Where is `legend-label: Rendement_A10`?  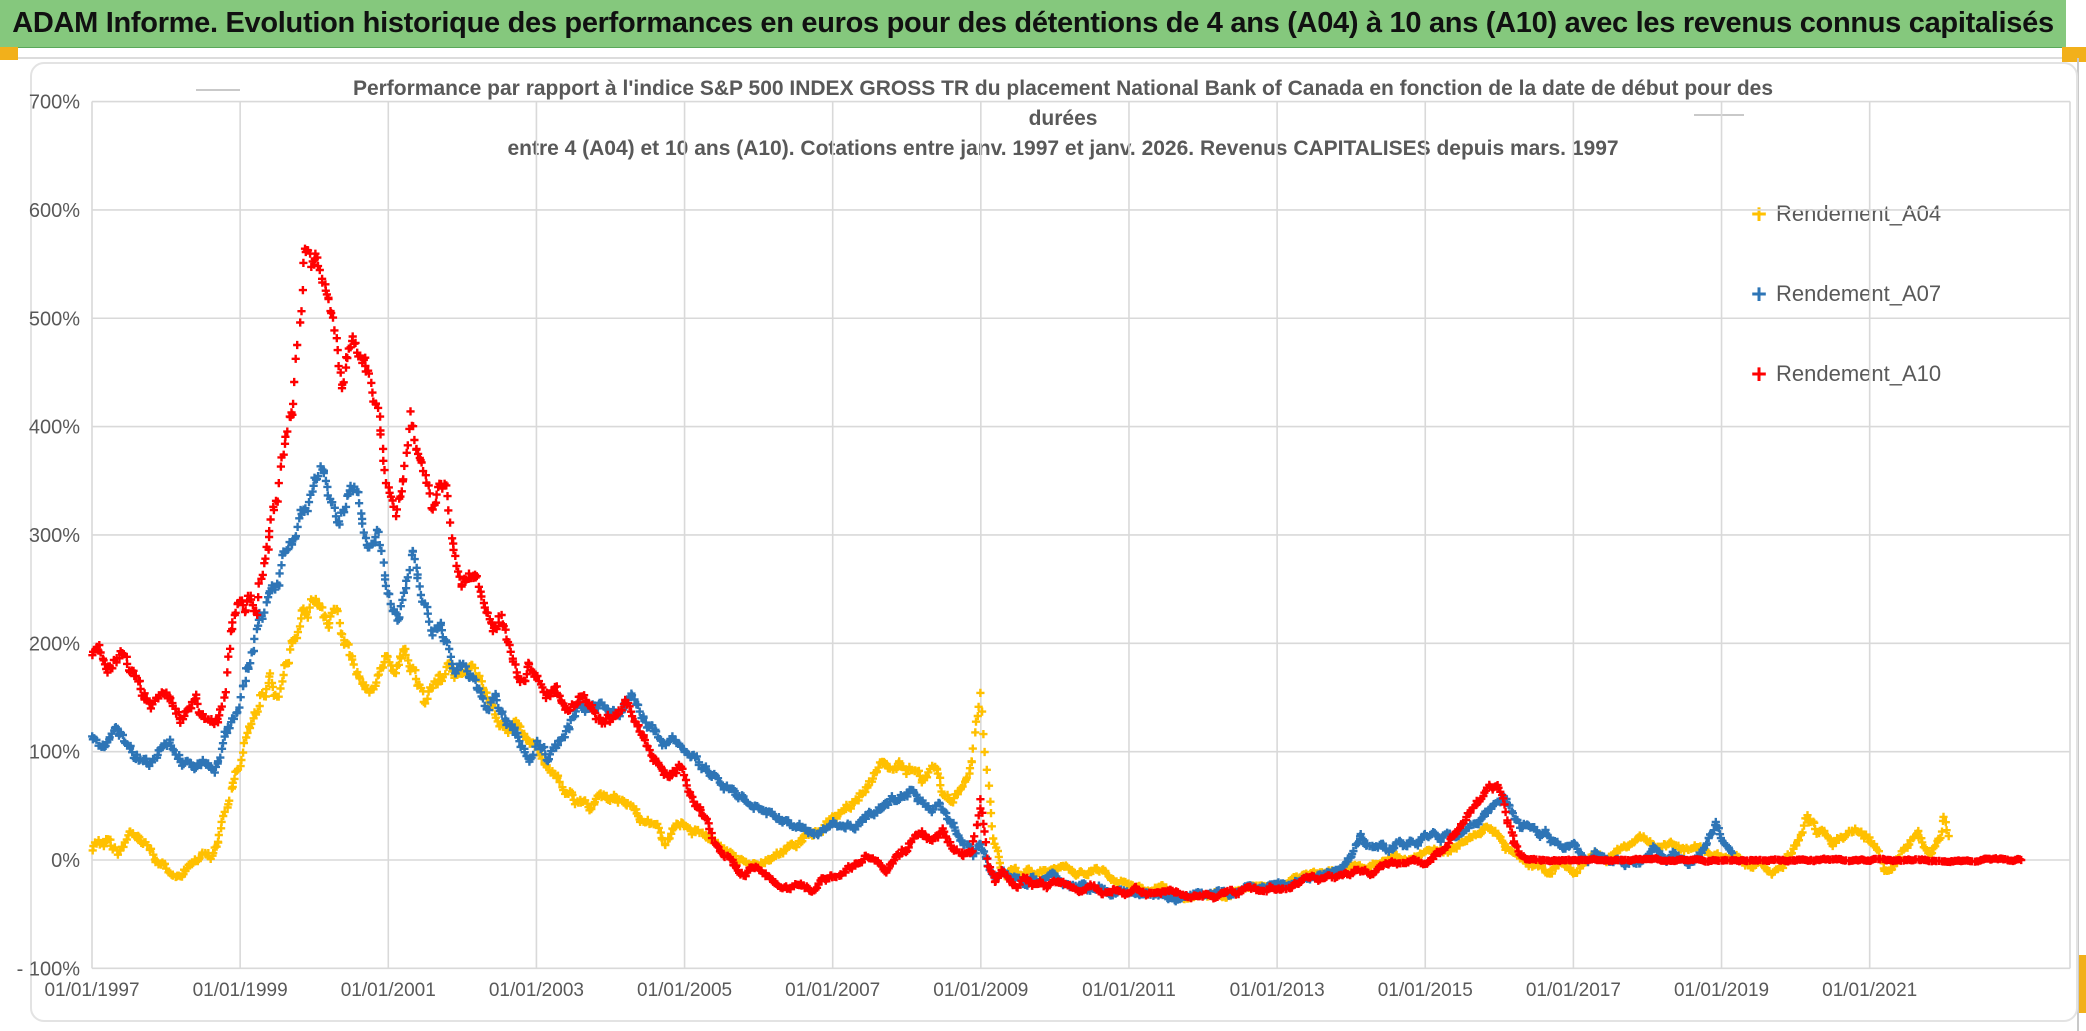
legend-label: Rendement_A10 is located at coordinates (1859, 373).